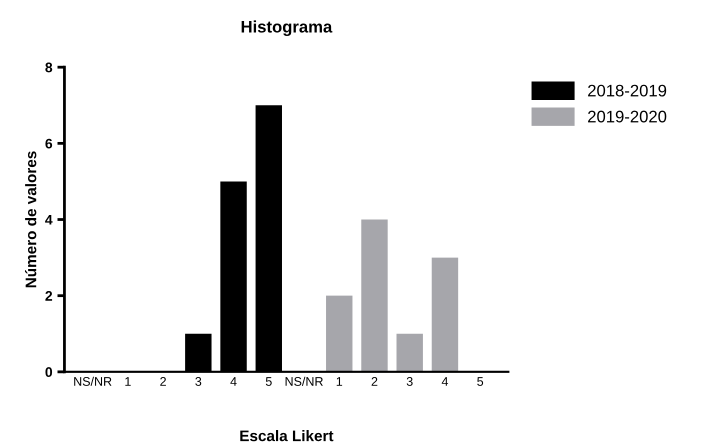  What do you see at coordinates (30, 219) in the screenshot?
I see `y-axis-title: Número de valores` at bounding box center [30, 219].